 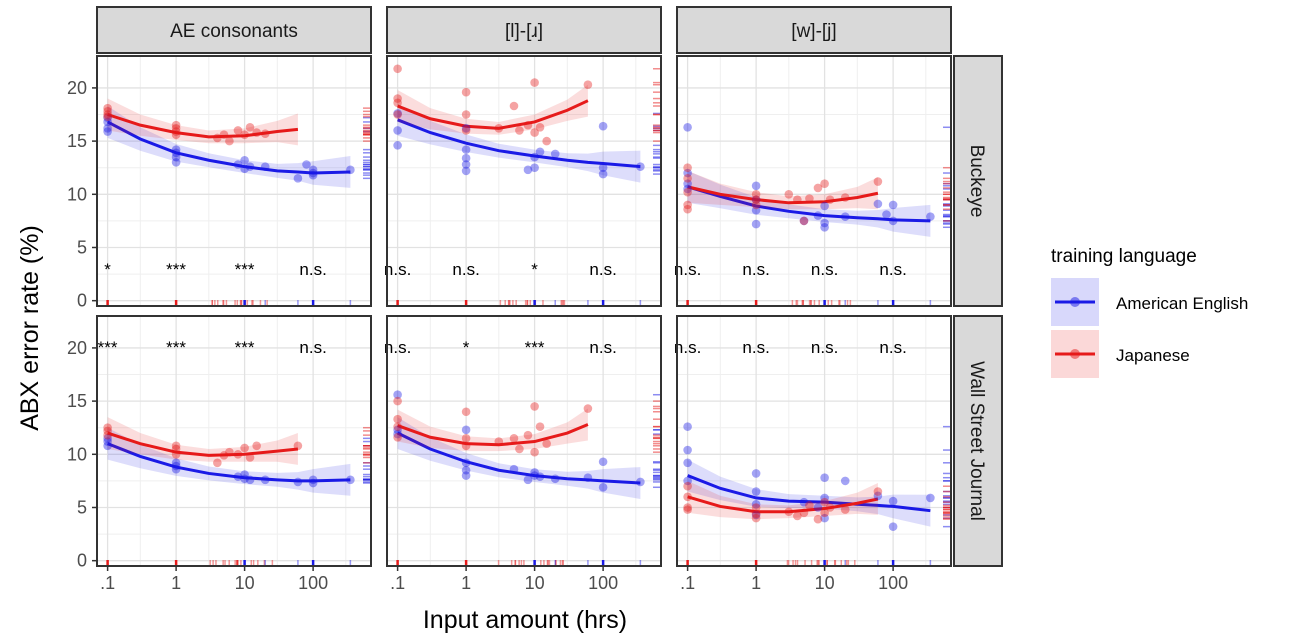 I want to click on significance-label: *, so click(x=466, y=347).